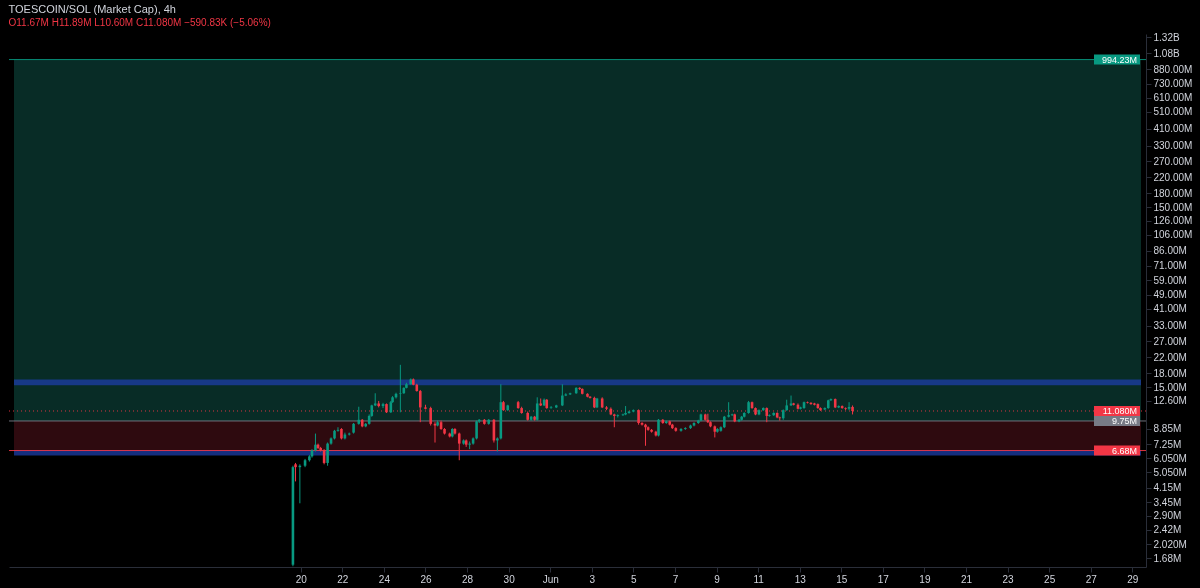 The height and width of the screenshot is (588, 1200). I want to click on y-tick-label: 150.00M, so click(1173, 207).